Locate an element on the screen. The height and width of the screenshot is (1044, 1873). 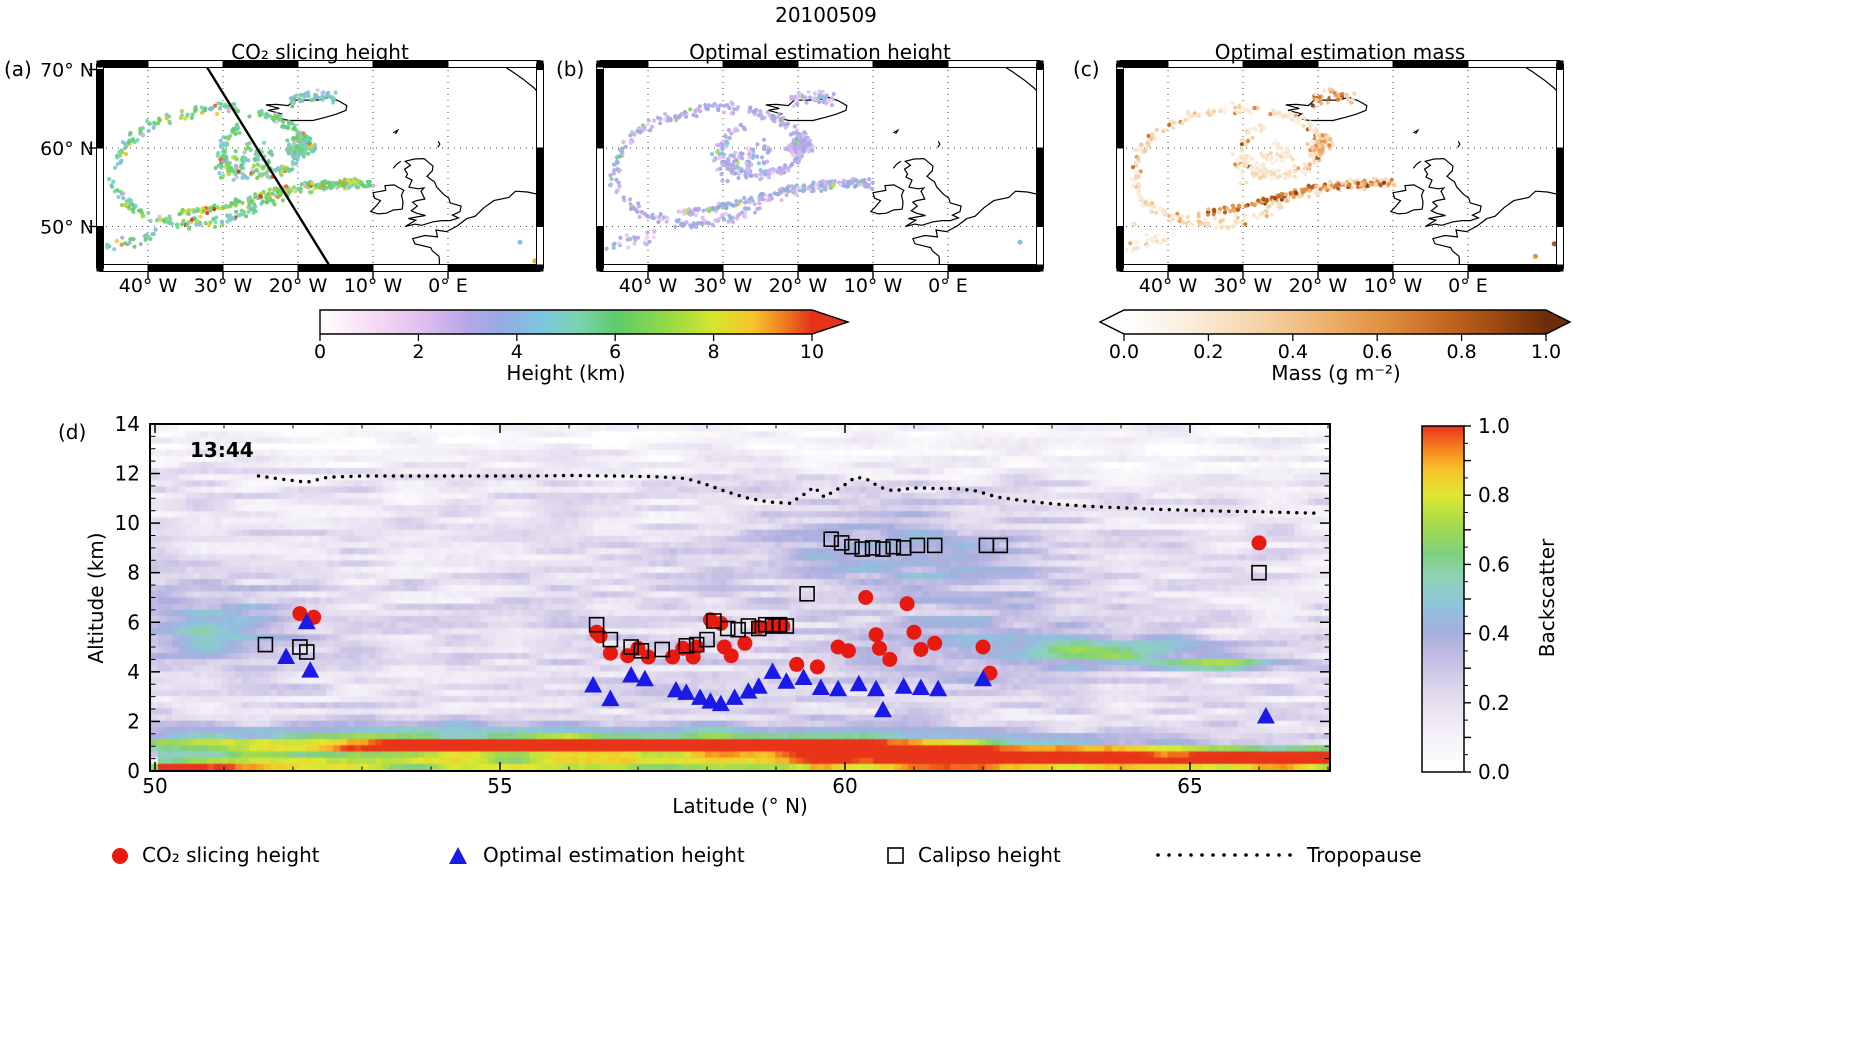
panel-a-title: CO₂ slicing height is located at coordinates (320, 52).